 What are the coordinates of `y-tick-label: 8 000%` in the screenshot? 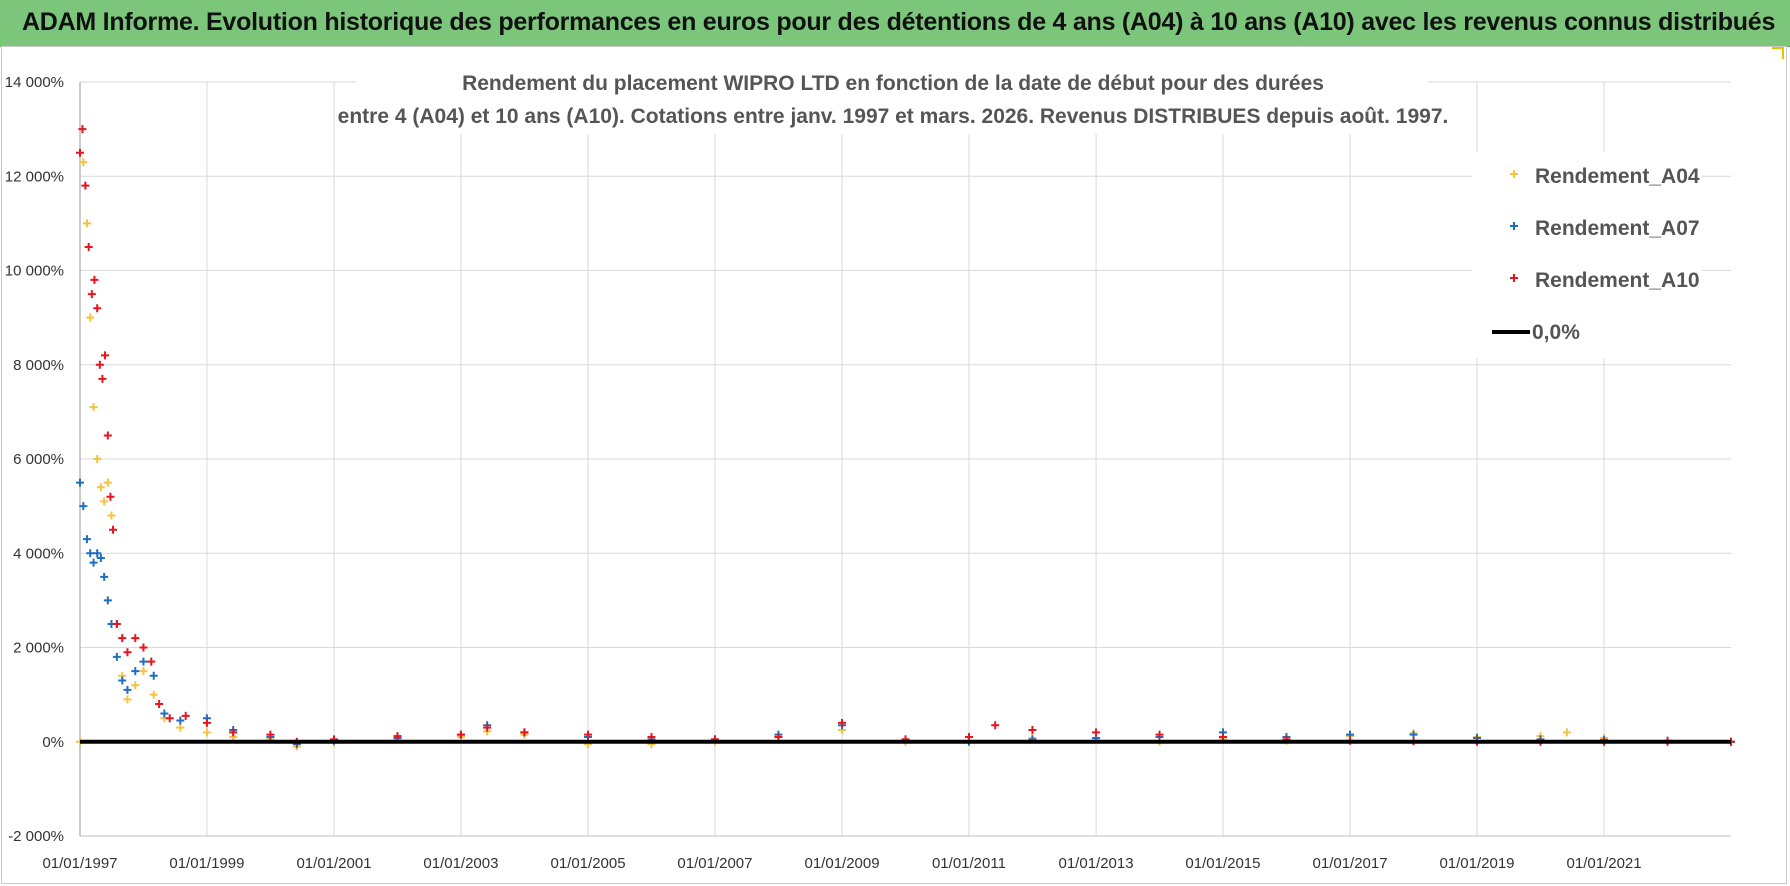 It's located at (38, 365).